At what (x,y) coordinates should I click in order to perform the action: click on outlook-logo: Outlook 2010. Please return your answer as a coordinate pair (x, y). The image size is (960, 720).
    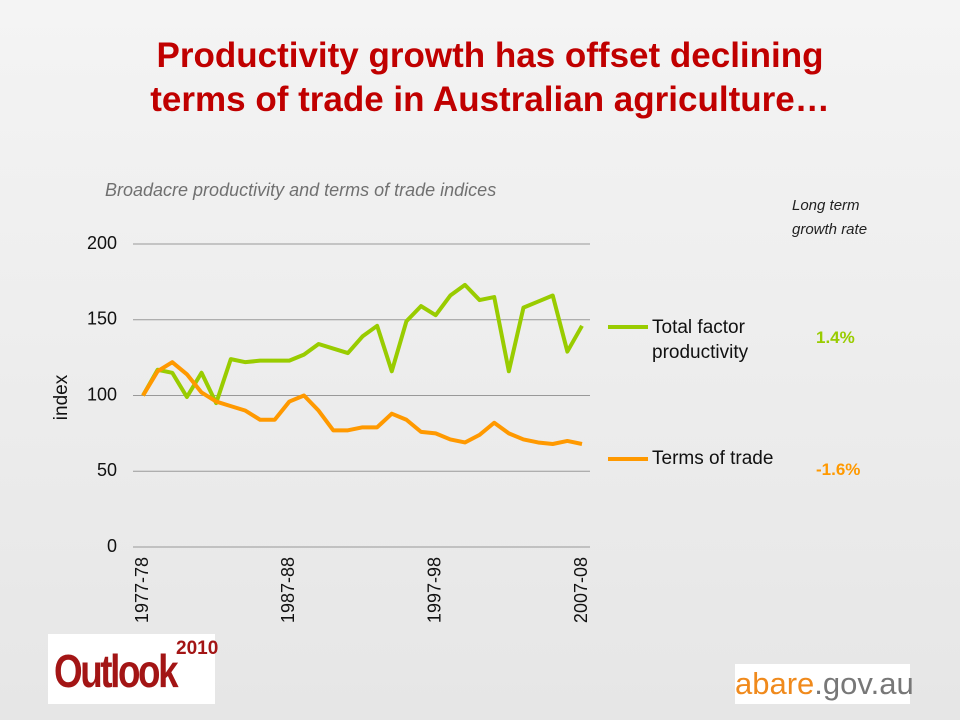
    Looking at the image, I should click on (133, 669).